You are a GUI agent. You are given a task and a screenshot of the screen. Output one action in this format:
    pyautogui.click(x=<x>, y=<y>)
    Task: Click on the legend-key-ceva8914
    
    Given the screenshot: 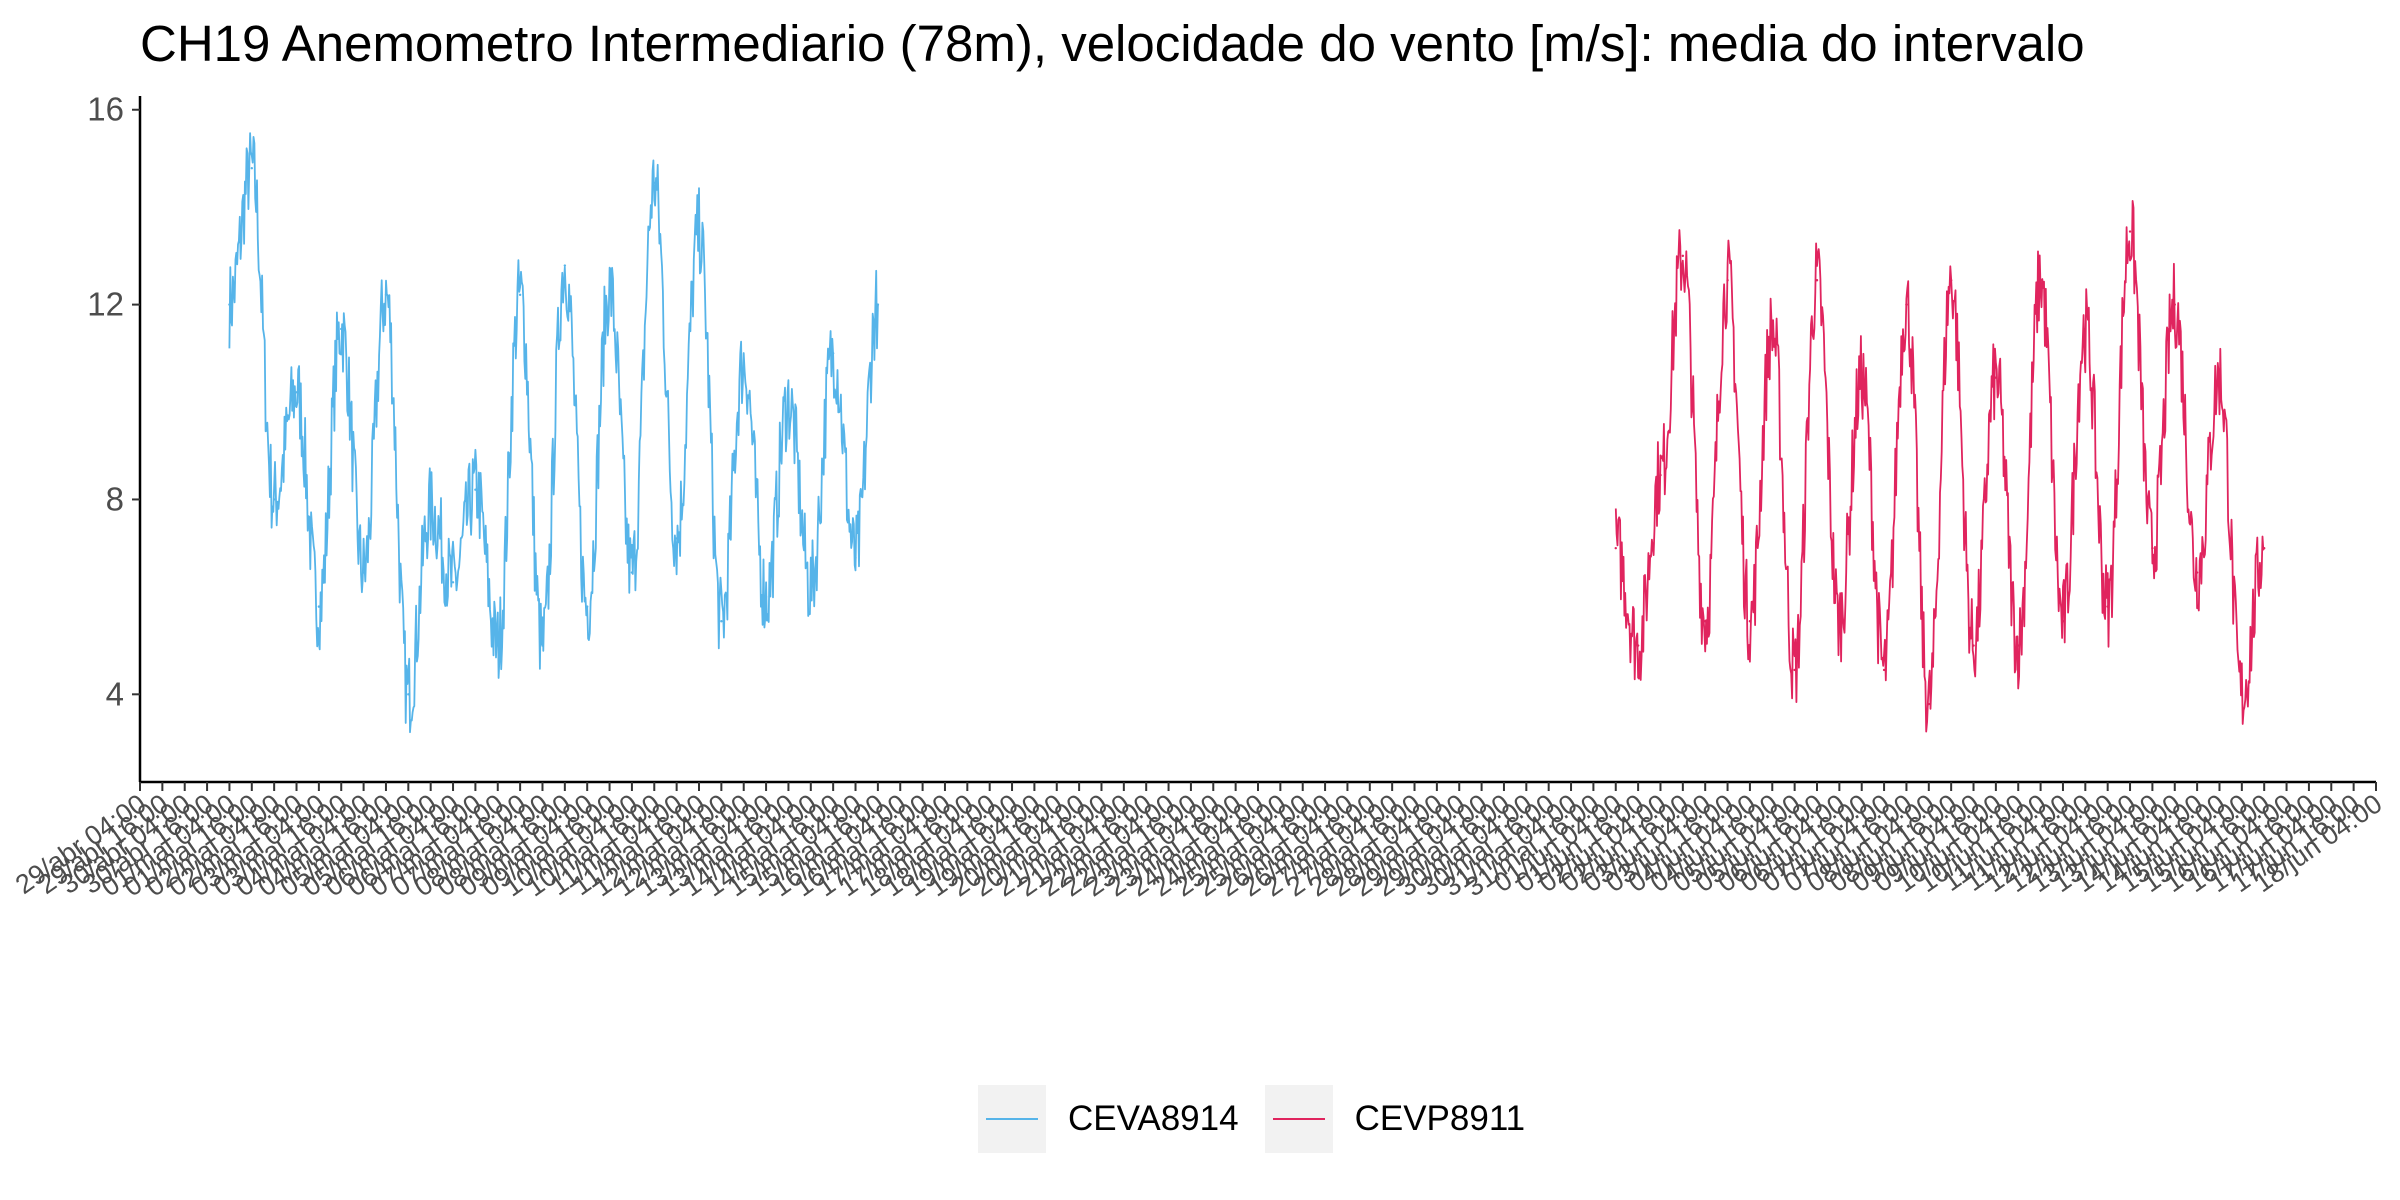 What is the action you would take?
    pyautogui.click(x=1012, y=1119)
    